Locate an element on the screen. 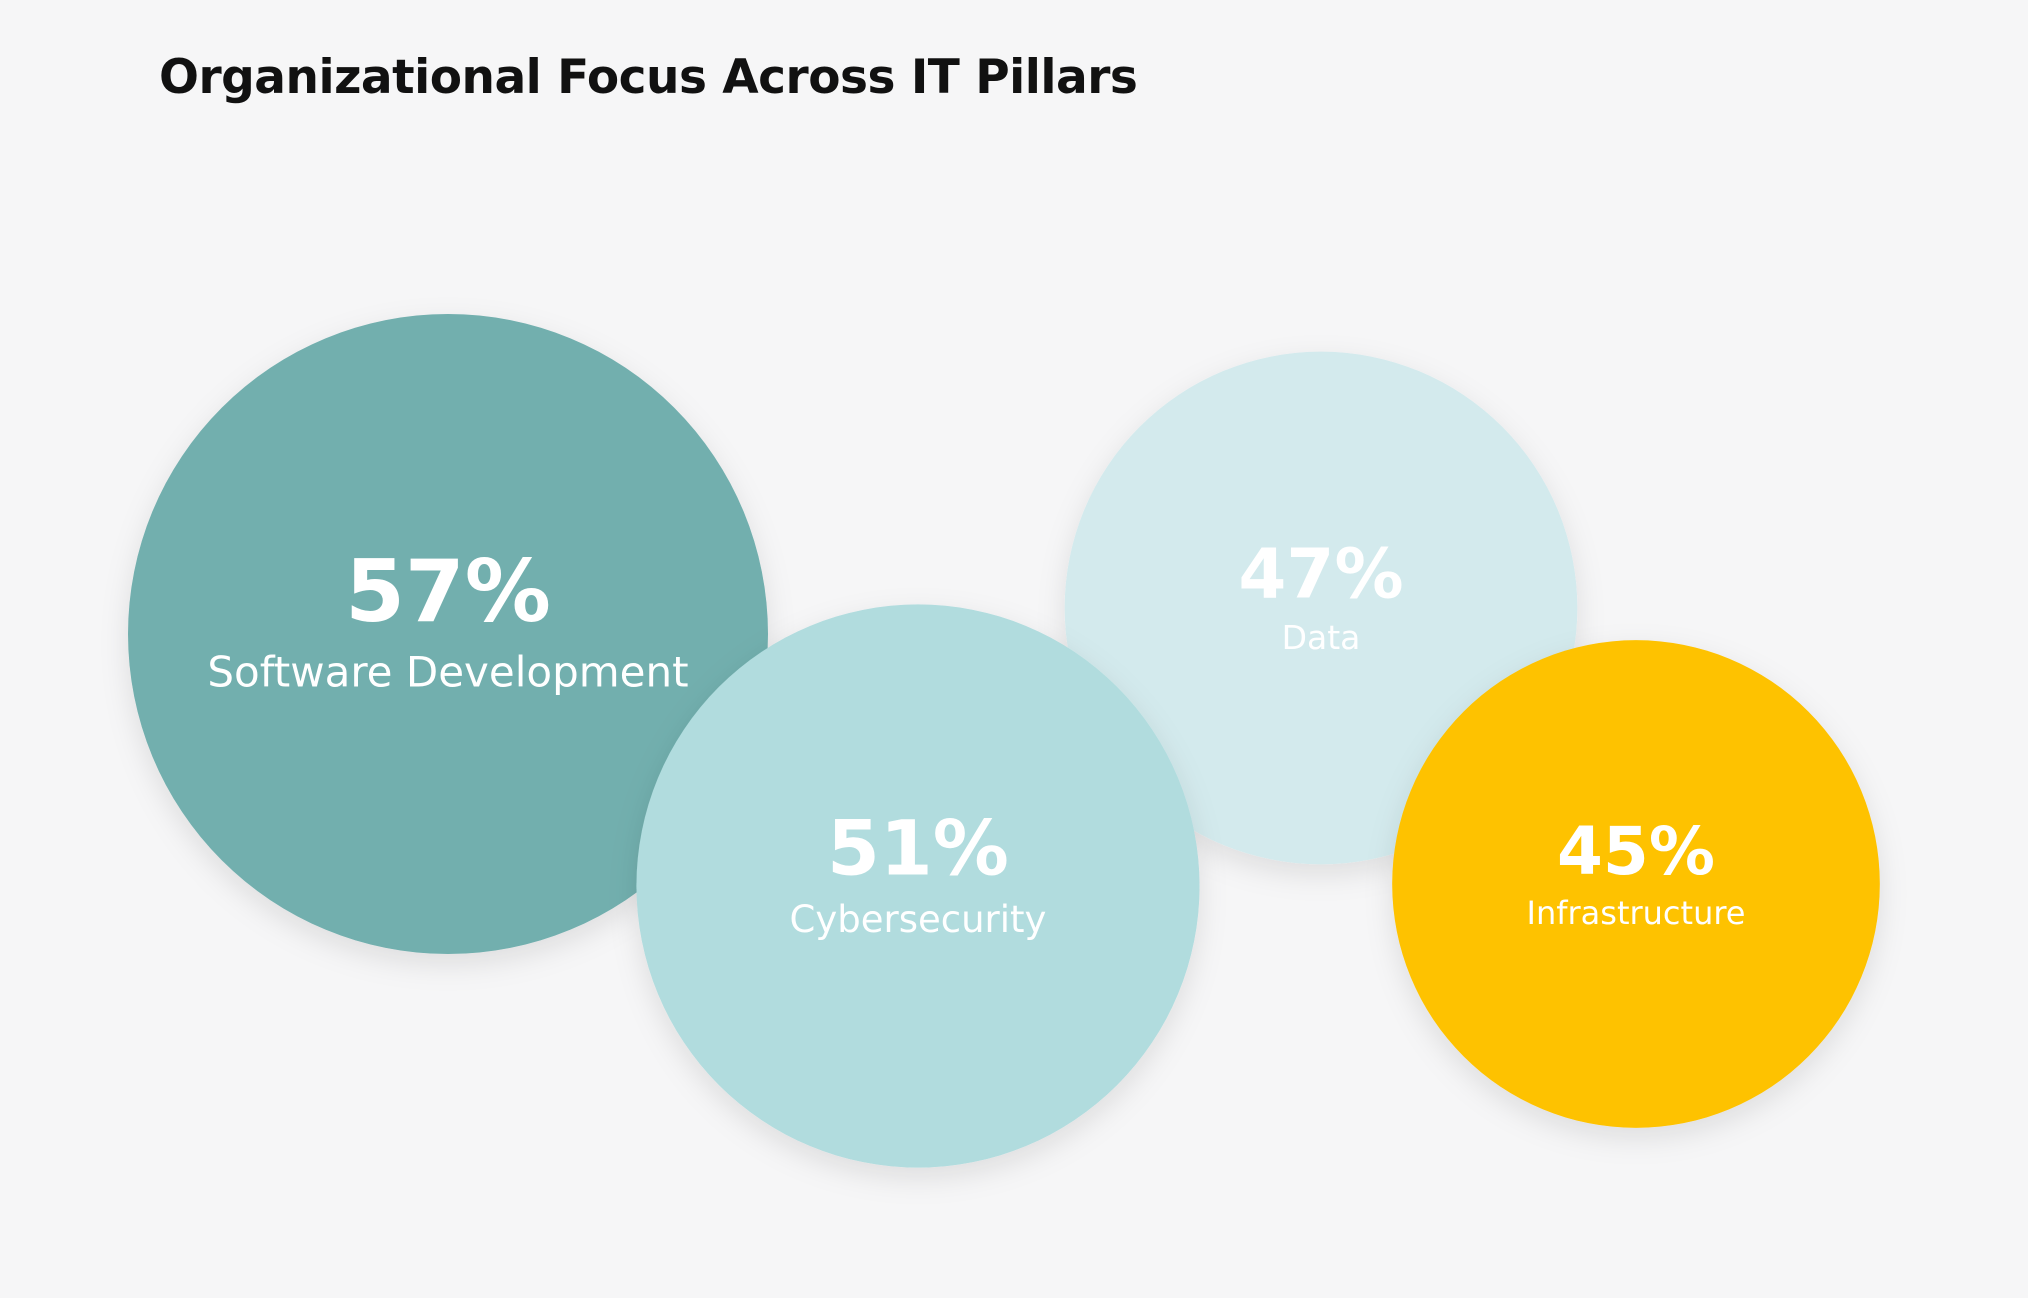 The height and width of the screenshot is (1298, 2028). bubble-cybersecurity: 51% Cybersecurity is located at coordinates (918, 886).